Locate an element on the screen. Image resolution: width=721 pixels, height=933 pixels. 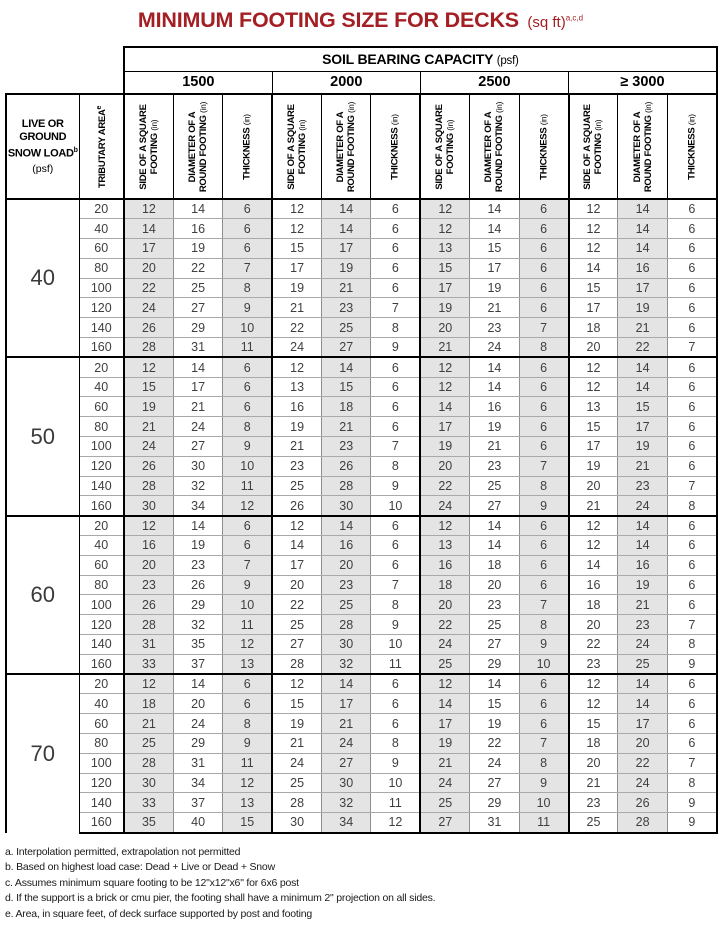
data-cell: 34 is located at coordinates (198, 783).